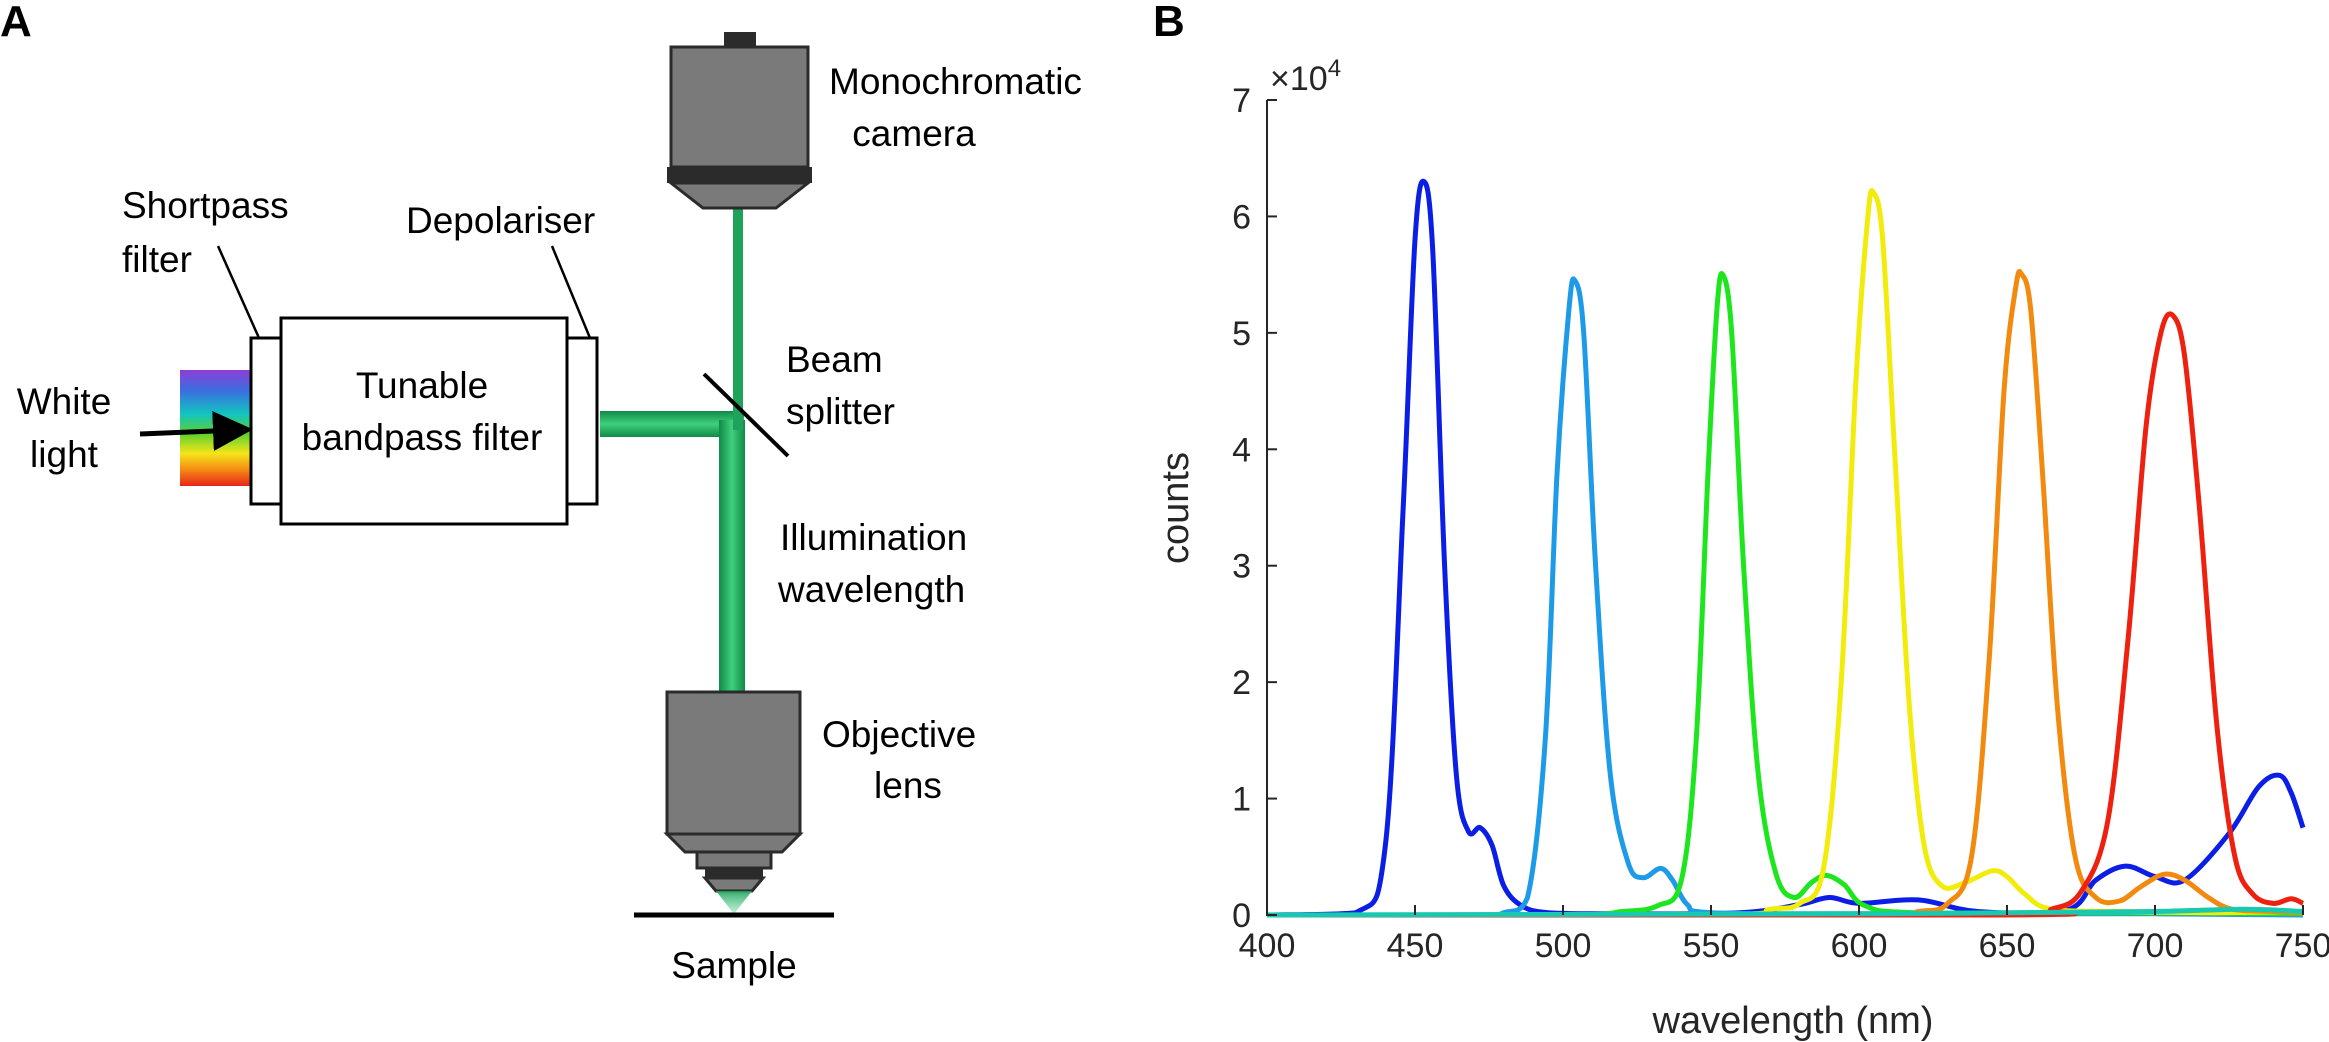 This screenshot has height=1042, width=2329. Describe the element at coordinates (732, 556) in the screenshot. I see `illumination-beam` at that location.